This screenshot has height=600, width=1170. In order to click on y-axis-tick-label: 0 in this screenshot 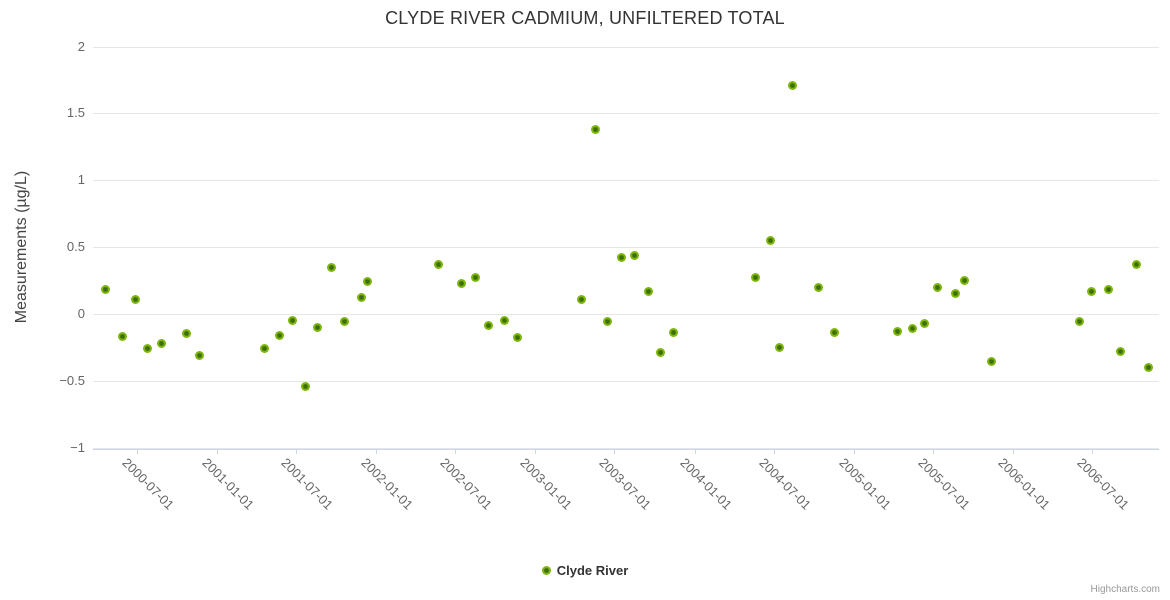, I will do `click(81, 313)`.